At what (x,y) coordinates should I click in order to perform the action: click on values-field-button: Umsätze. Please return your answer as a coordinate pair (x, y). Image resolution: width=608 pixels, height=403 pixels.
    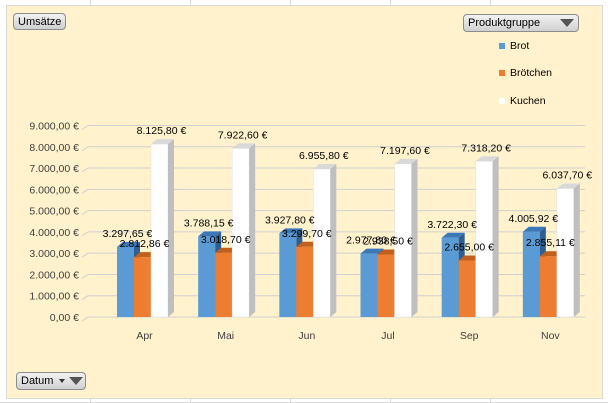
    Looking at the image, I should click on (40, 21).